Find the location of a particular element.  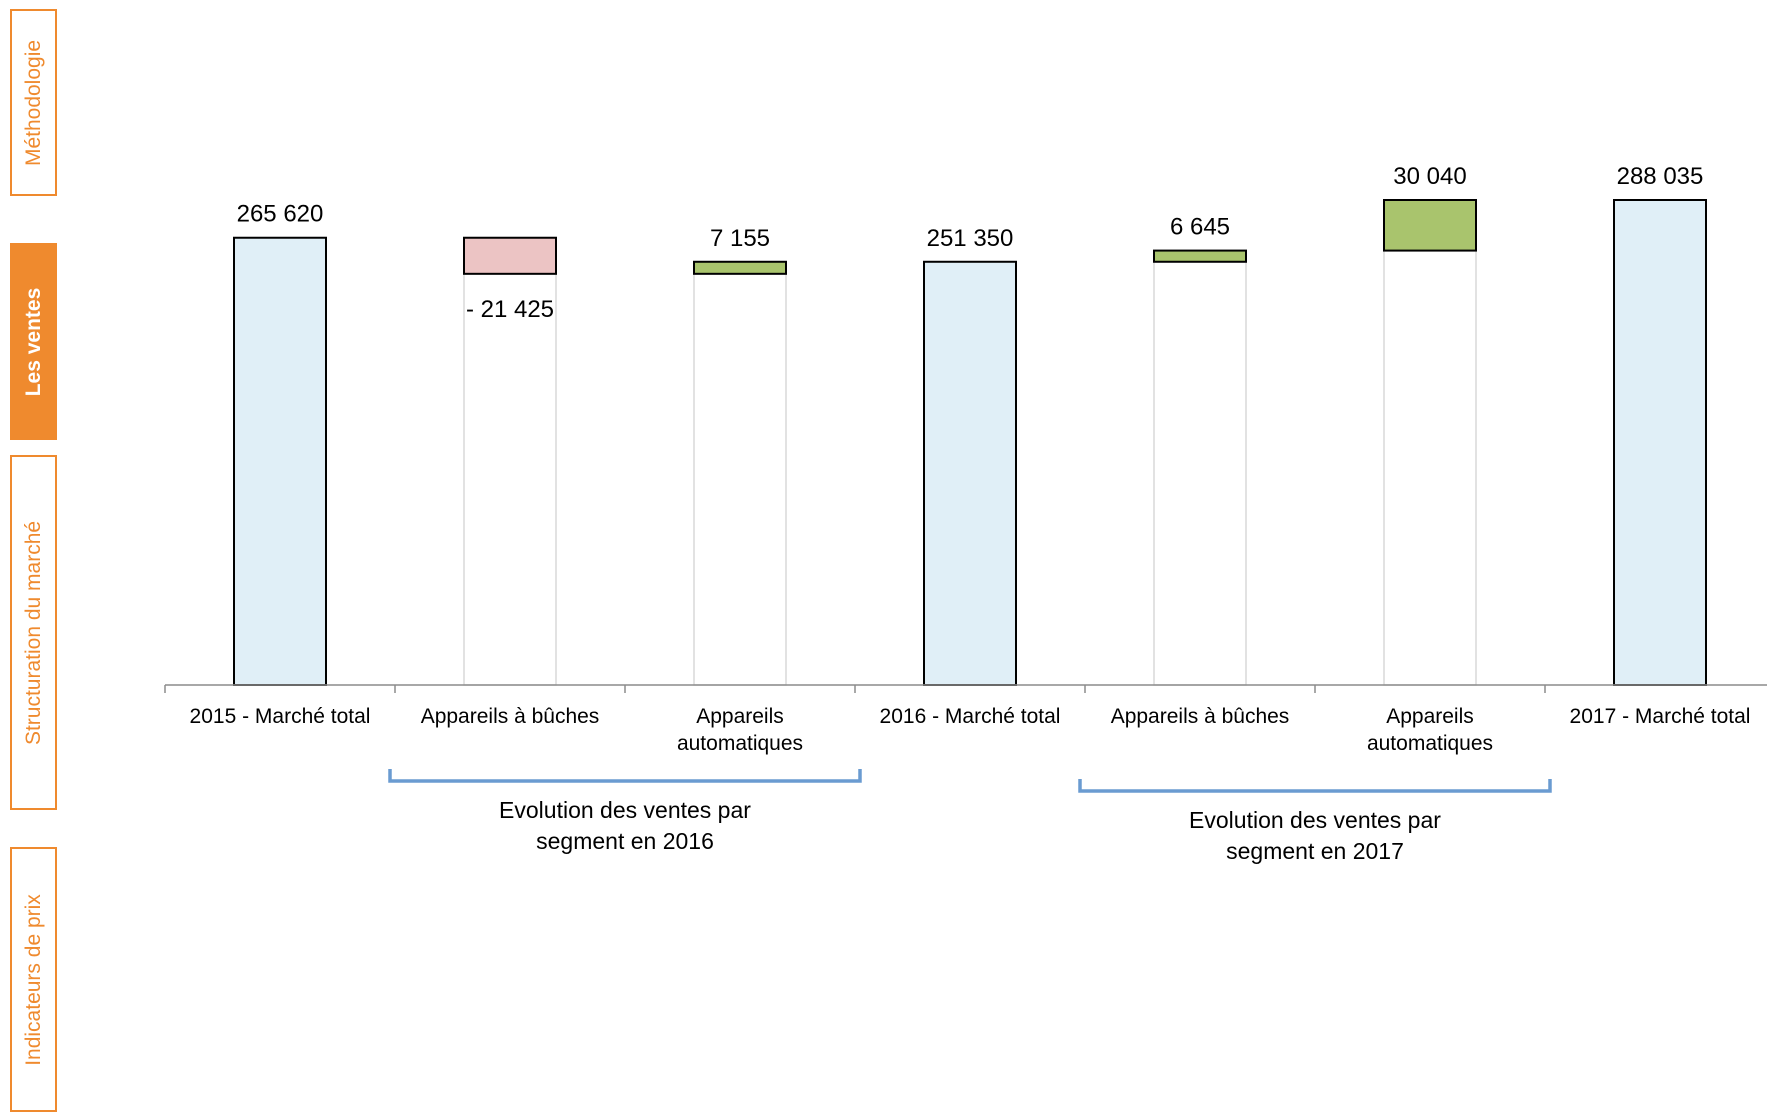

tab-structuration-du-marche: Structuration du marché is located at coordinates (33, 632).